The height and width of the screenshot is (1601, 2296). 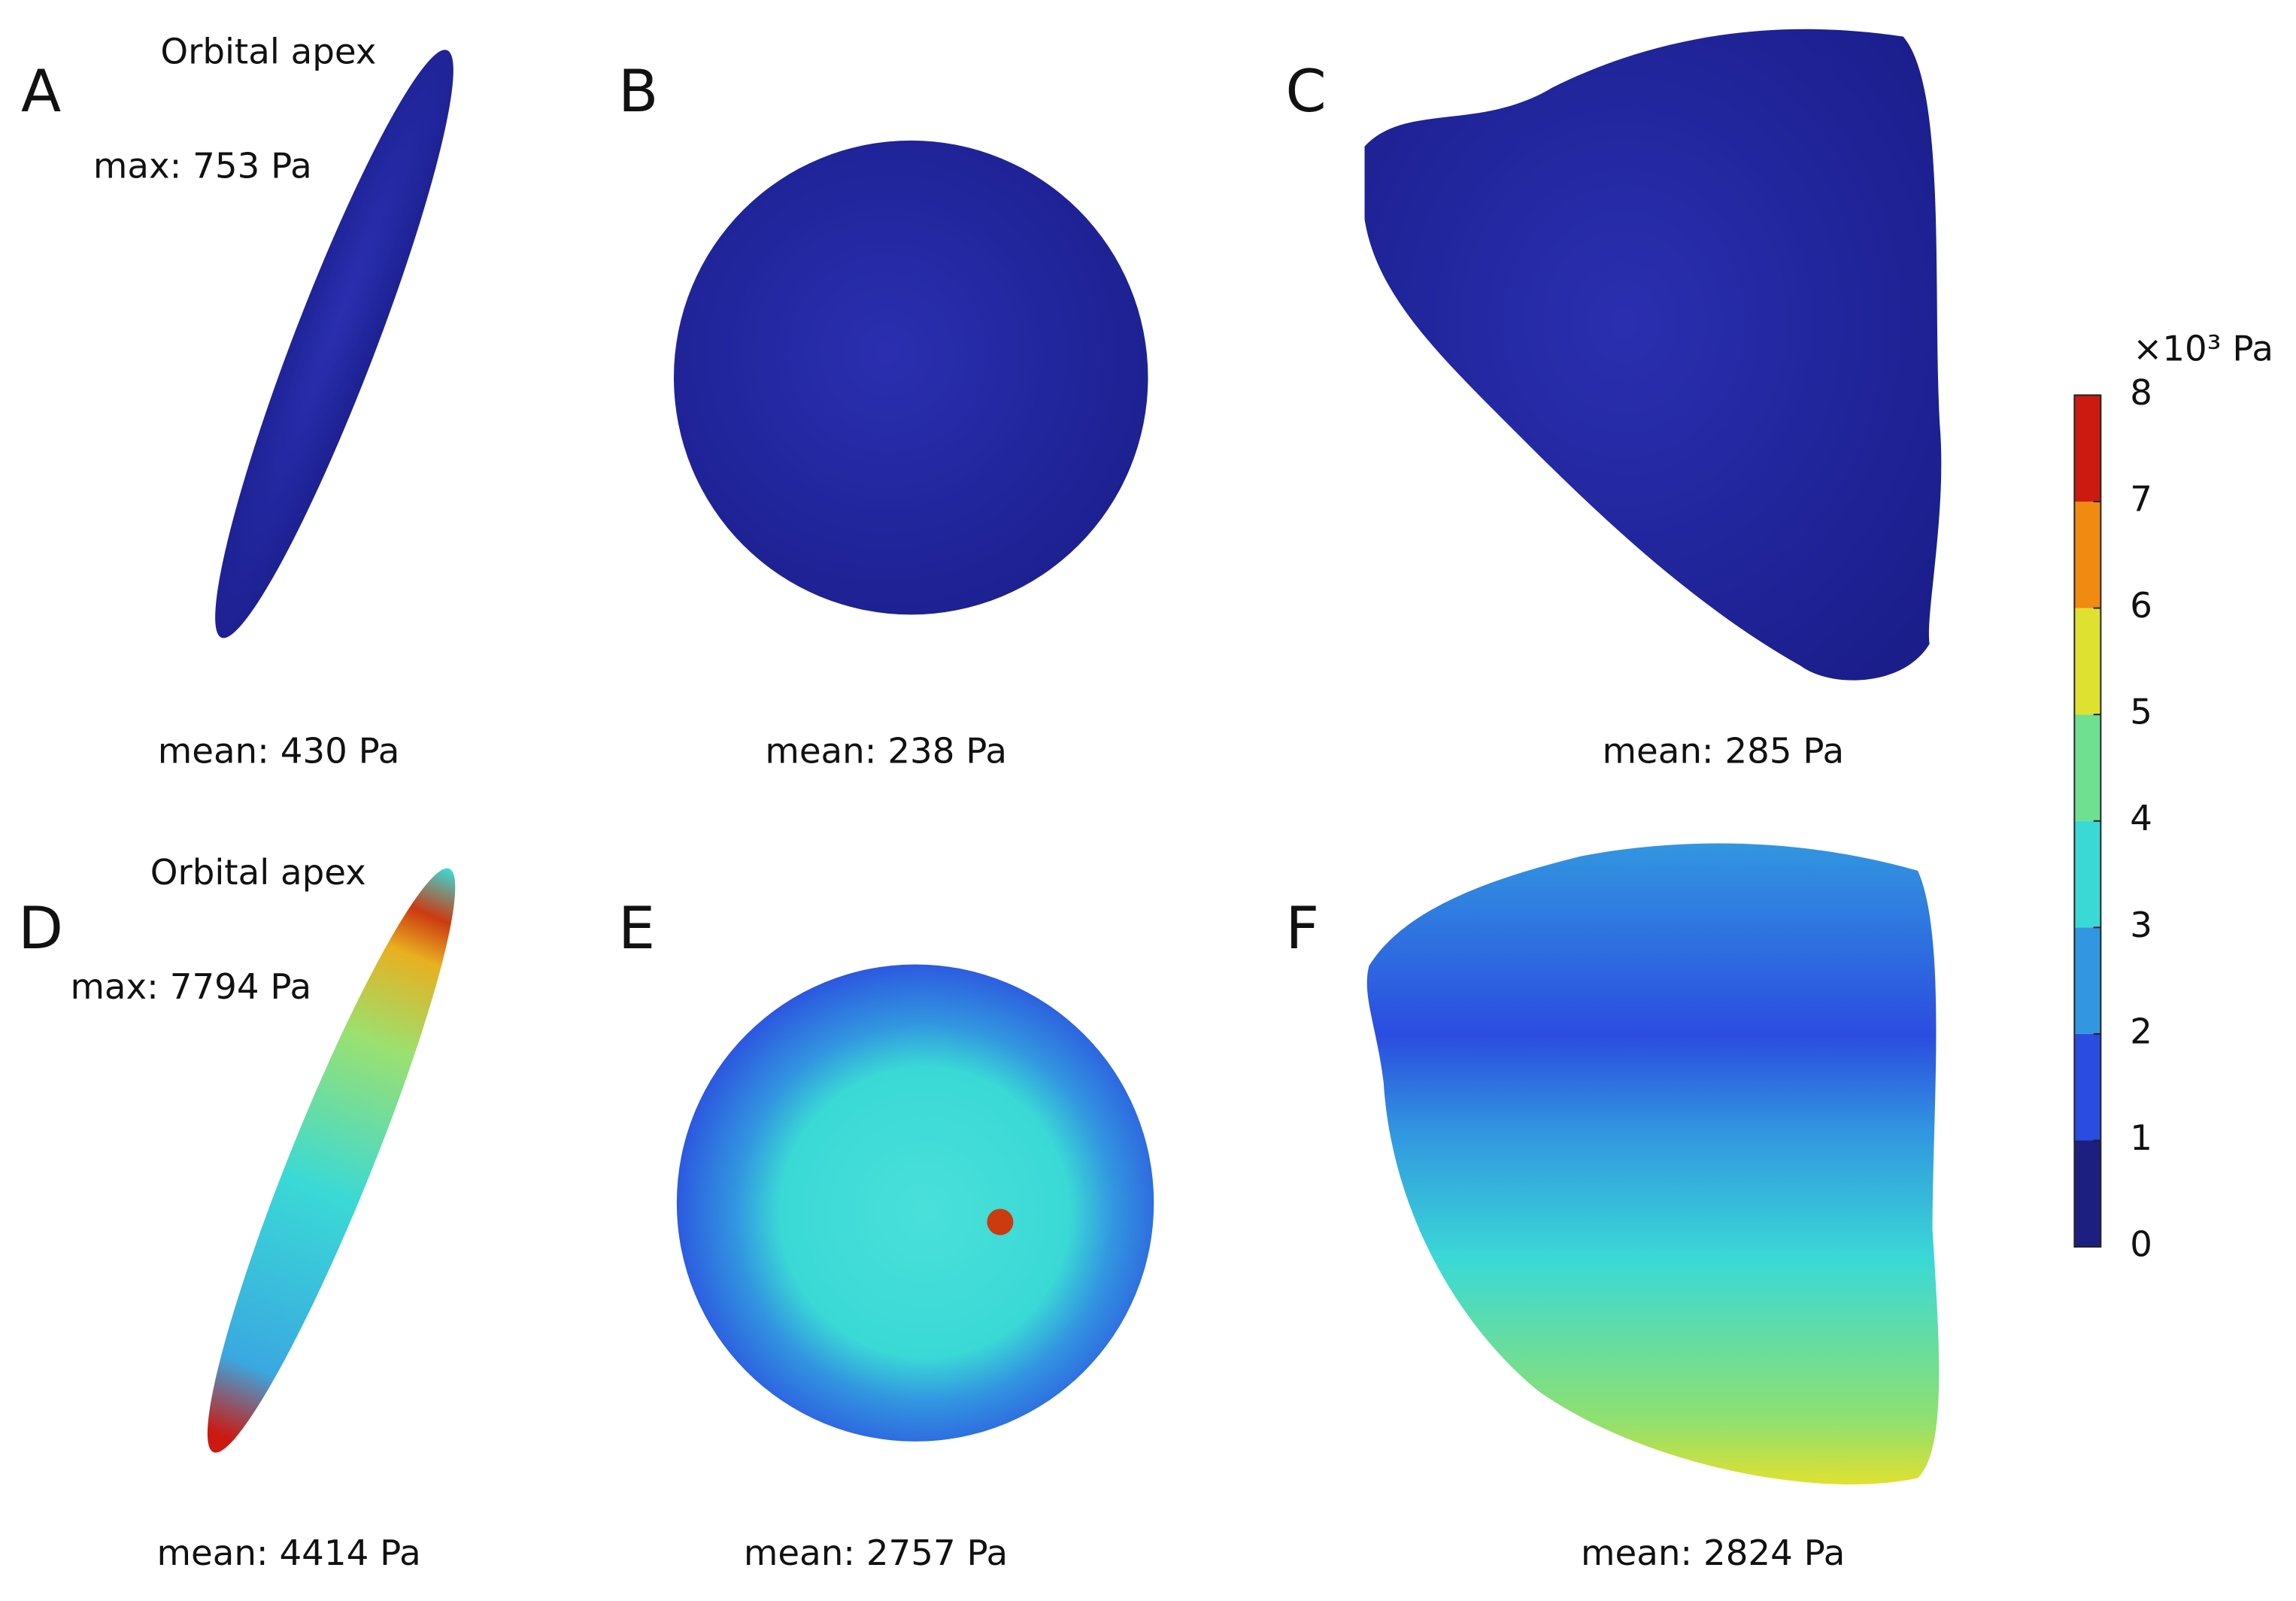 What do you see at coordinates (2141, 713) in the screenshot?
I see `colorbar-tick-label: 5` at bounding box center [2141, 713].